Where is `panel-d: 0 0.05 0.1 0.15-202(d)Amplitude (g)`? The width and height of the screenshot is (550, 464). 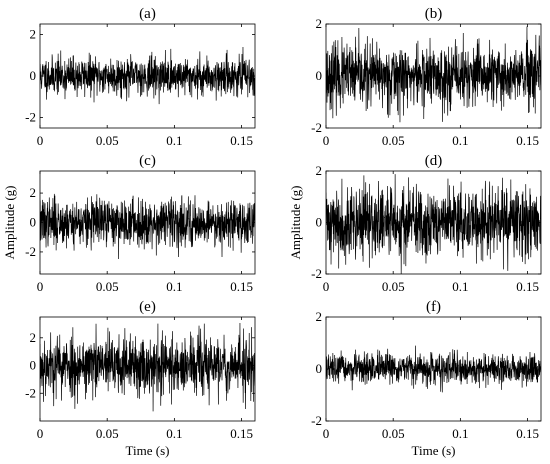
panel-d: 0 0.05 0.1 0.15-202(d)Amplitude (g) is located at coordinates (415, 223).